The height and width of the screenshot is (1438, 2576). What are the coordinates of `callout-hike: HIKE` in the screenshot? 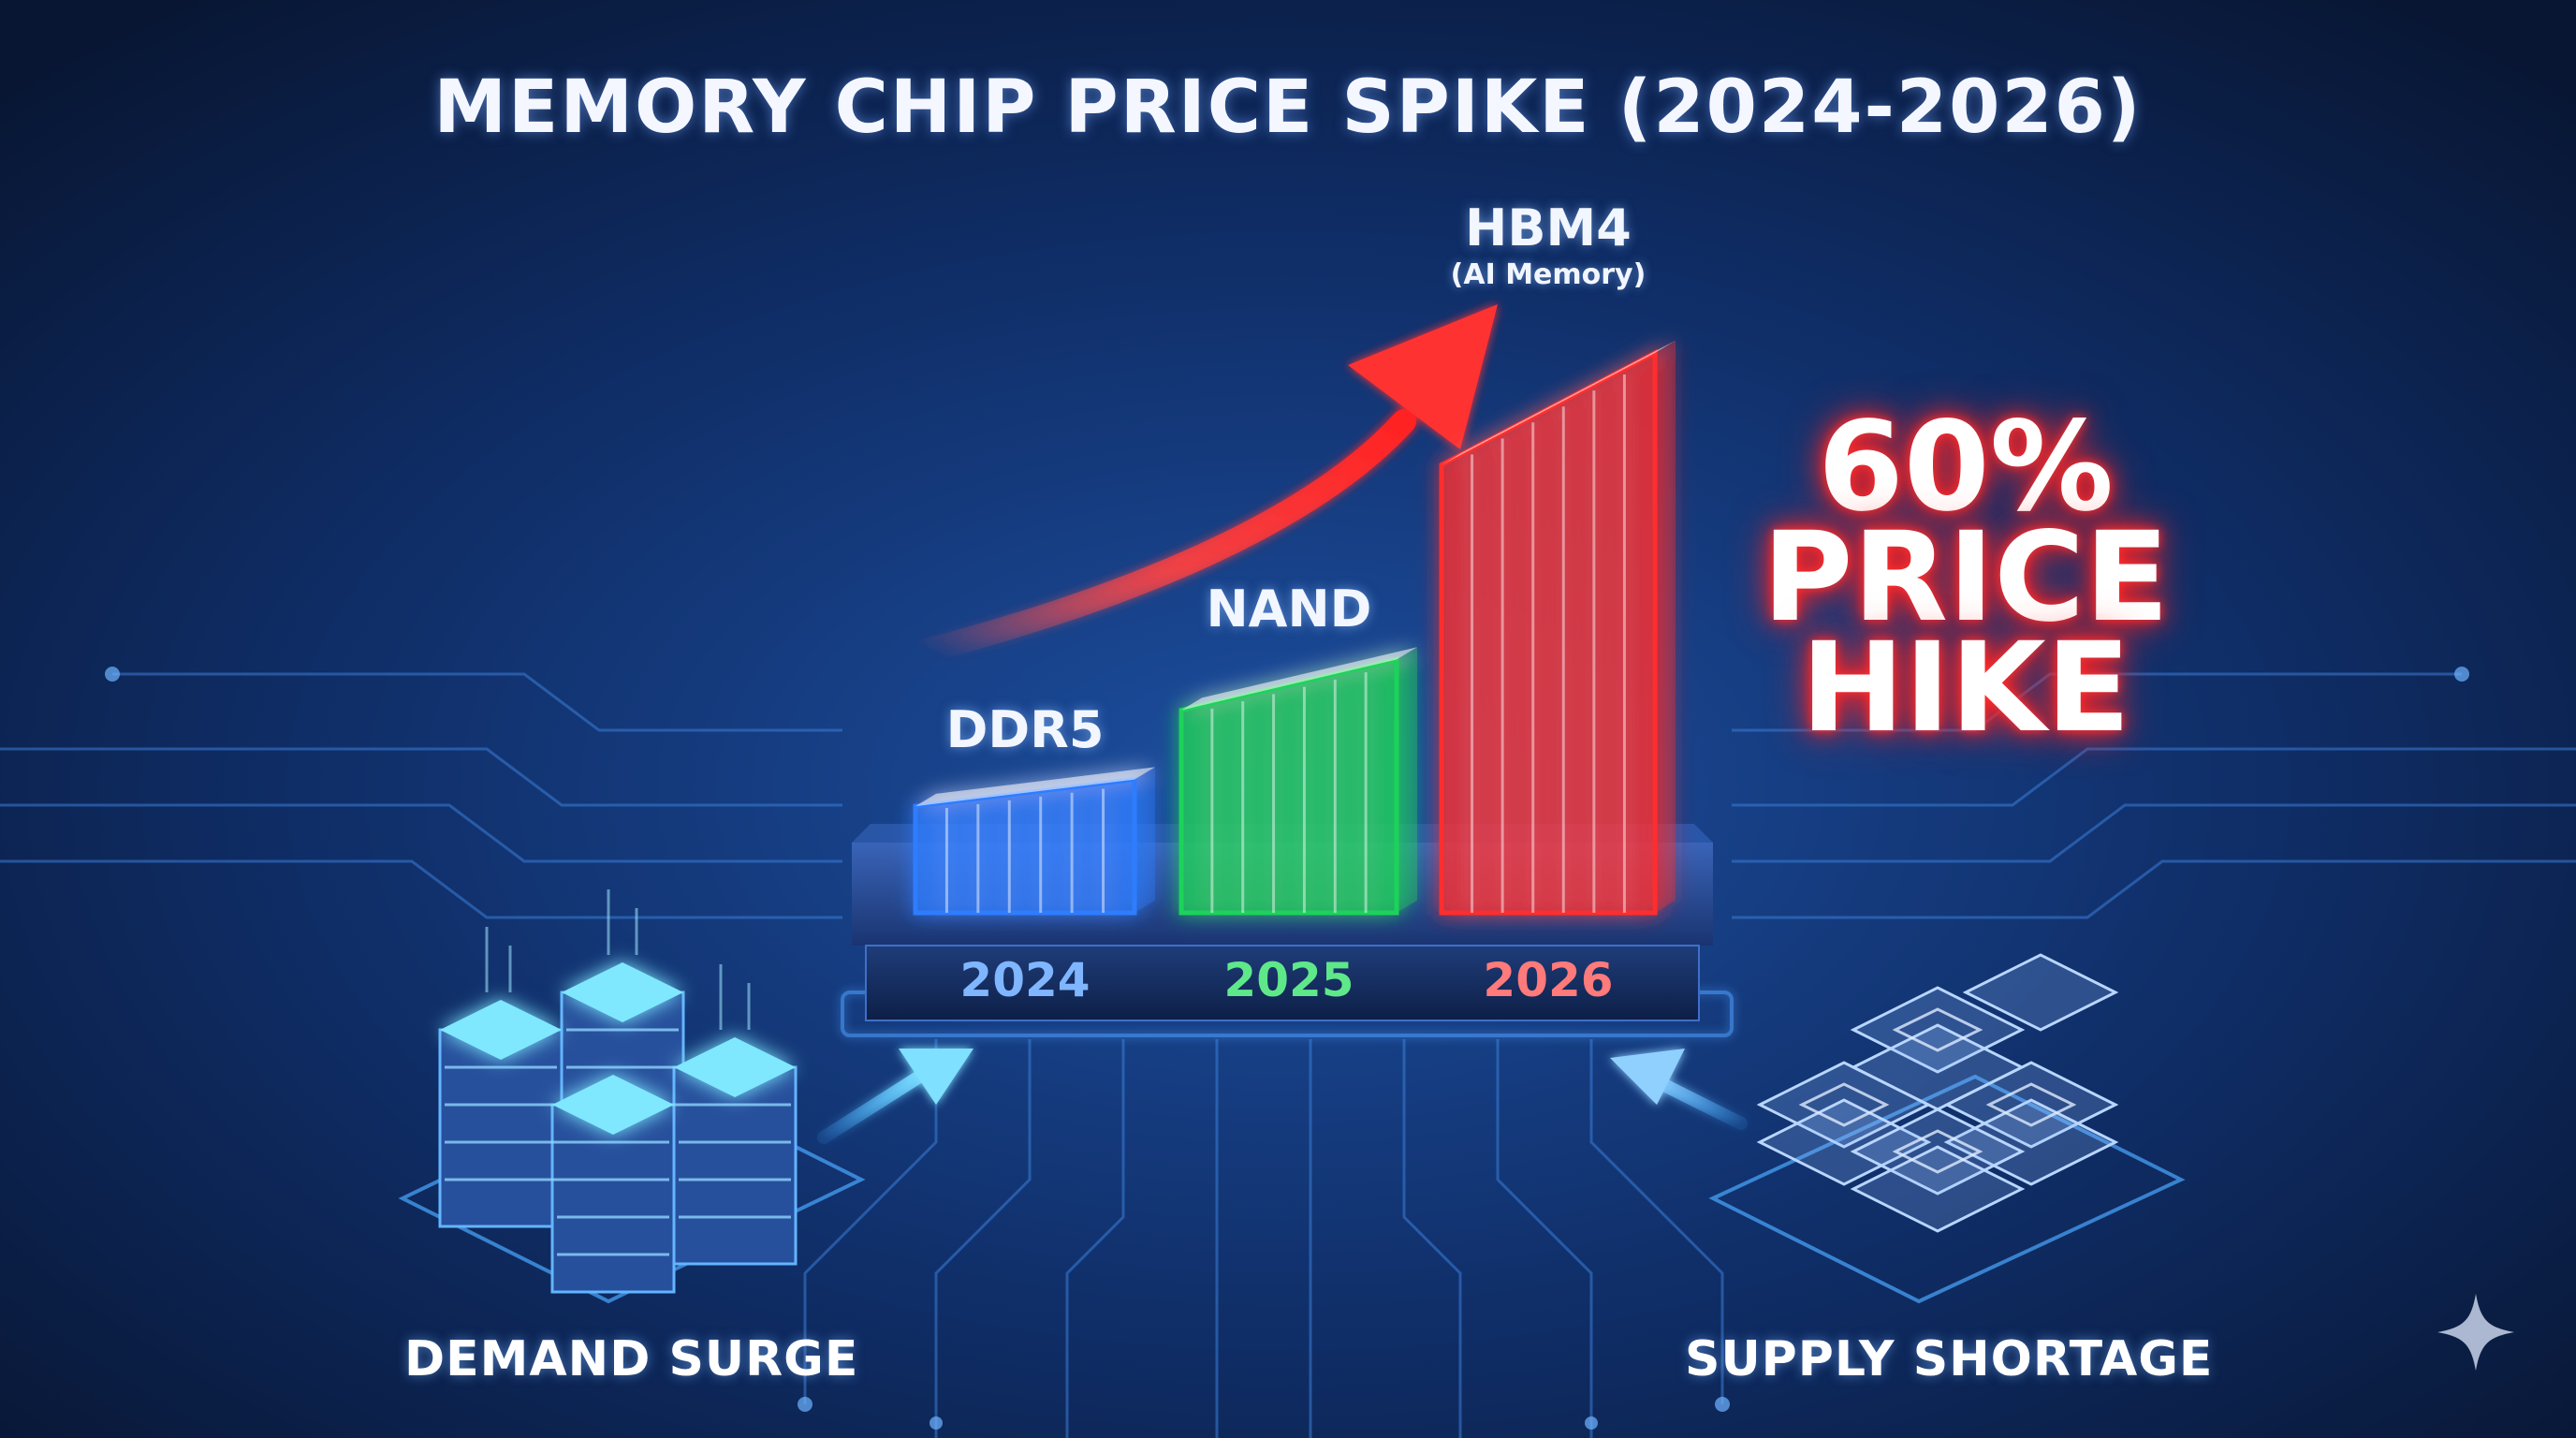 It's located at (1965, 688).